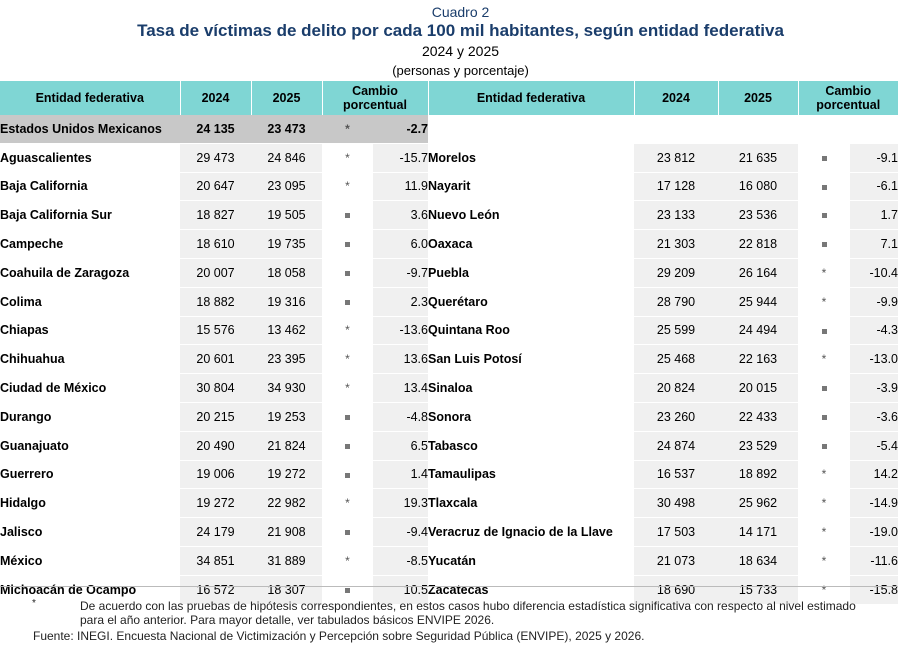  What do you see at coordinates (874, 532) in the screenshot?
I see `change-value: -19.0` at bounding box center [874, 532].